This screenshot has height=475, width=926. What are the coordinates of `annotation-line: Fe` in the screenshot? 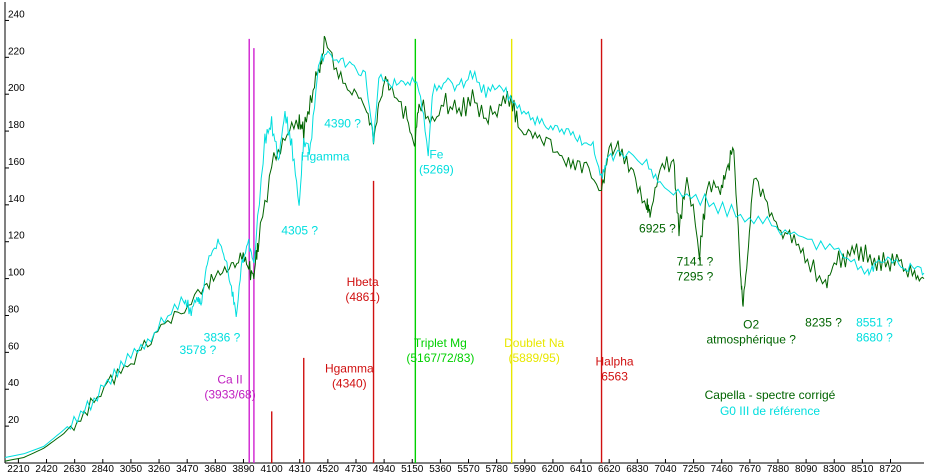 It's located at (436, 155).